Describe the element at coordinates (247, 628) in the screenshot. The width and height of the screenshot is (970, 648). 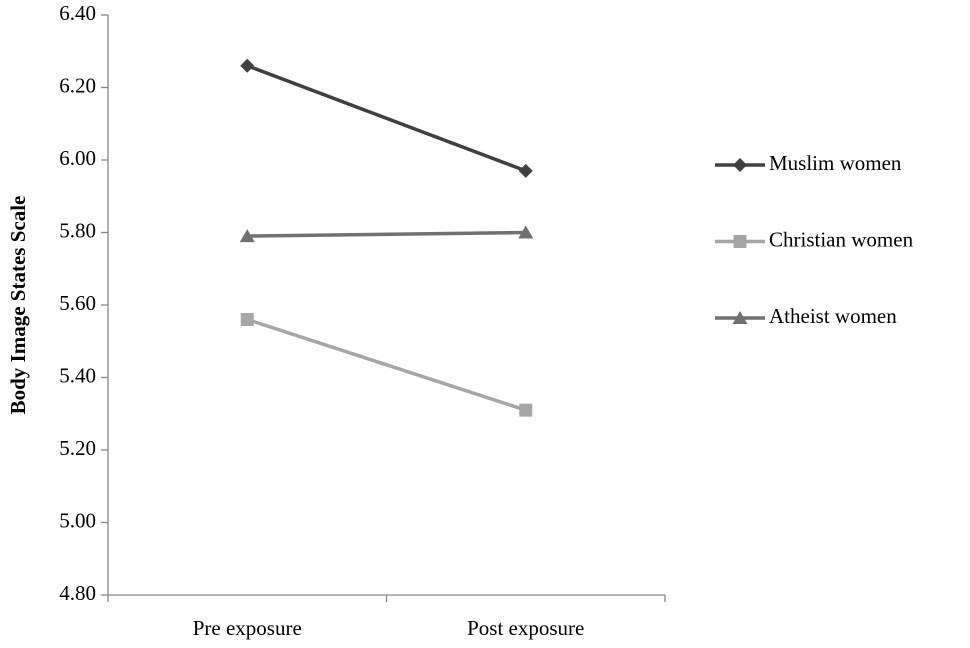
I see `x-tick-label: Pre exposure` at that location.